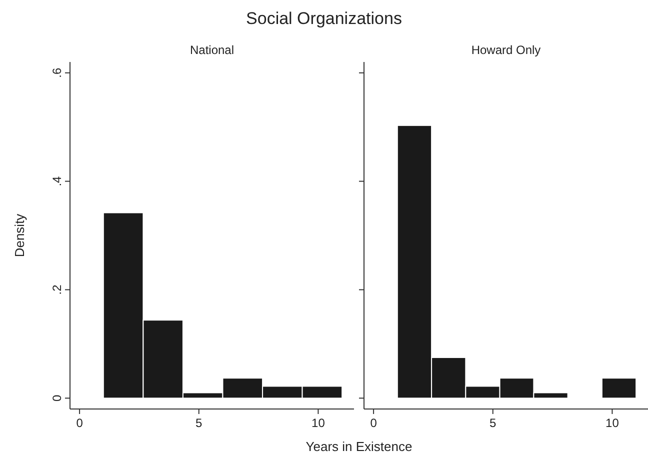  I want to click on y-tick-label: 0, so click(57, 398).